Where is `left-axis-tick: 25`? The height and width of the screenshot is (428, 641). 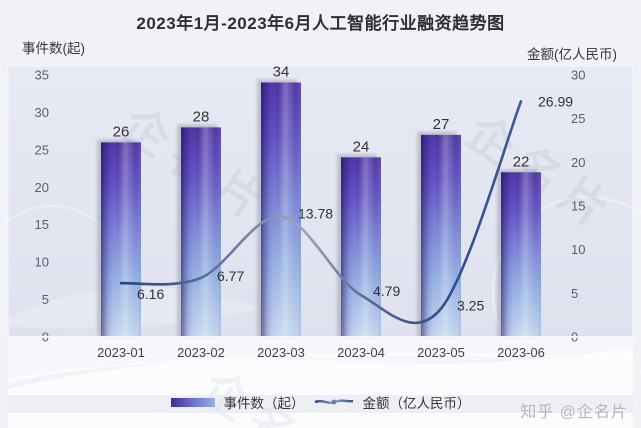
left-axis-tick: 25 is located at coordinates (42, 149).